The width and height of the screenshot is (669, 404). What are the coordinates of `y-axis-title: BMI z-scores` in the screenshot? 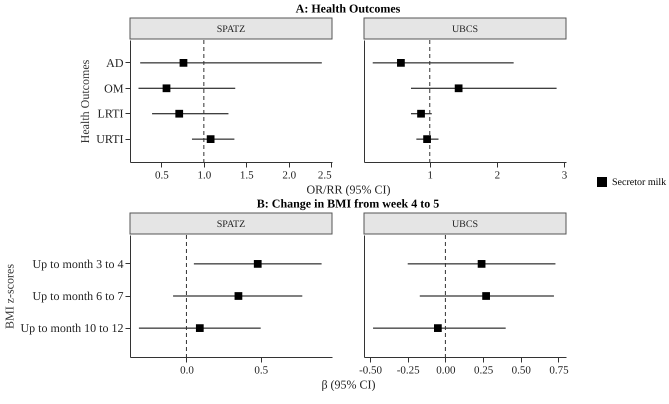 It's located at (9, 296).